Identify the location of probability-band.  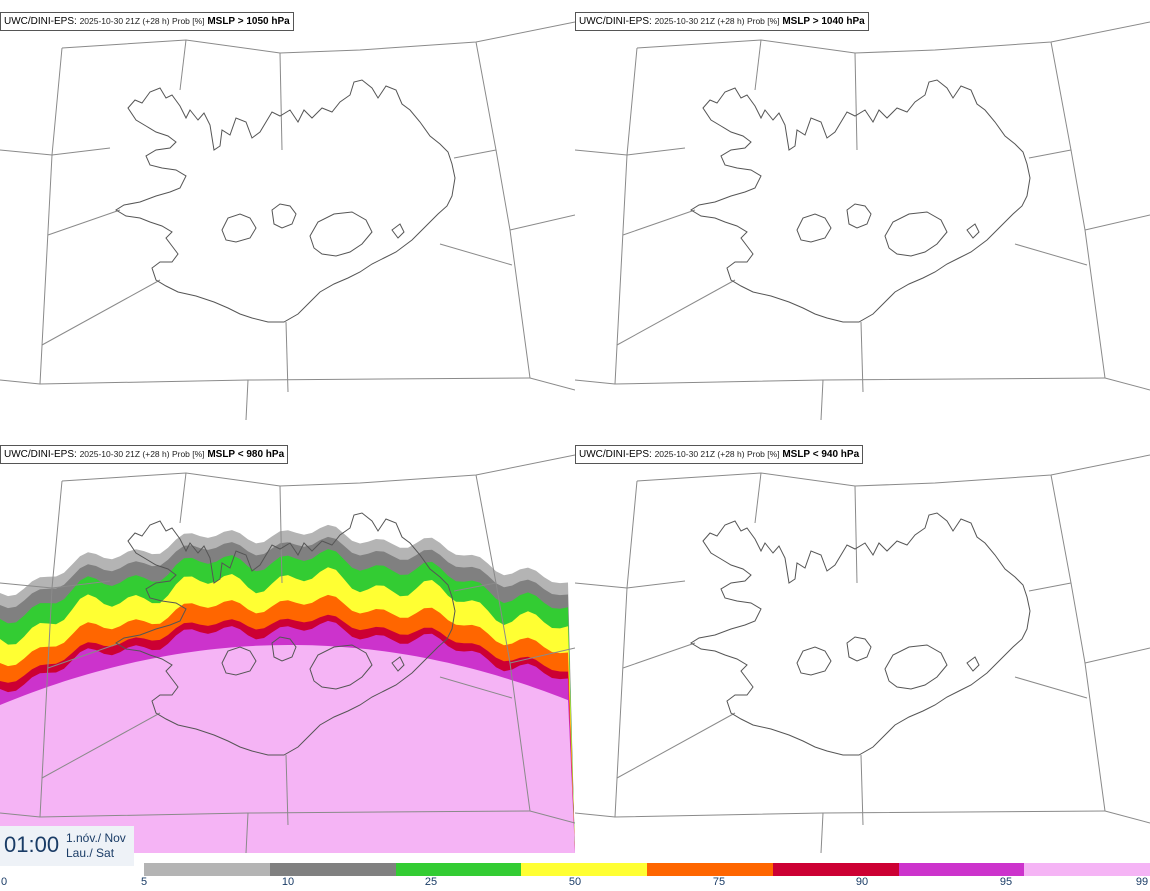
(287, 749).